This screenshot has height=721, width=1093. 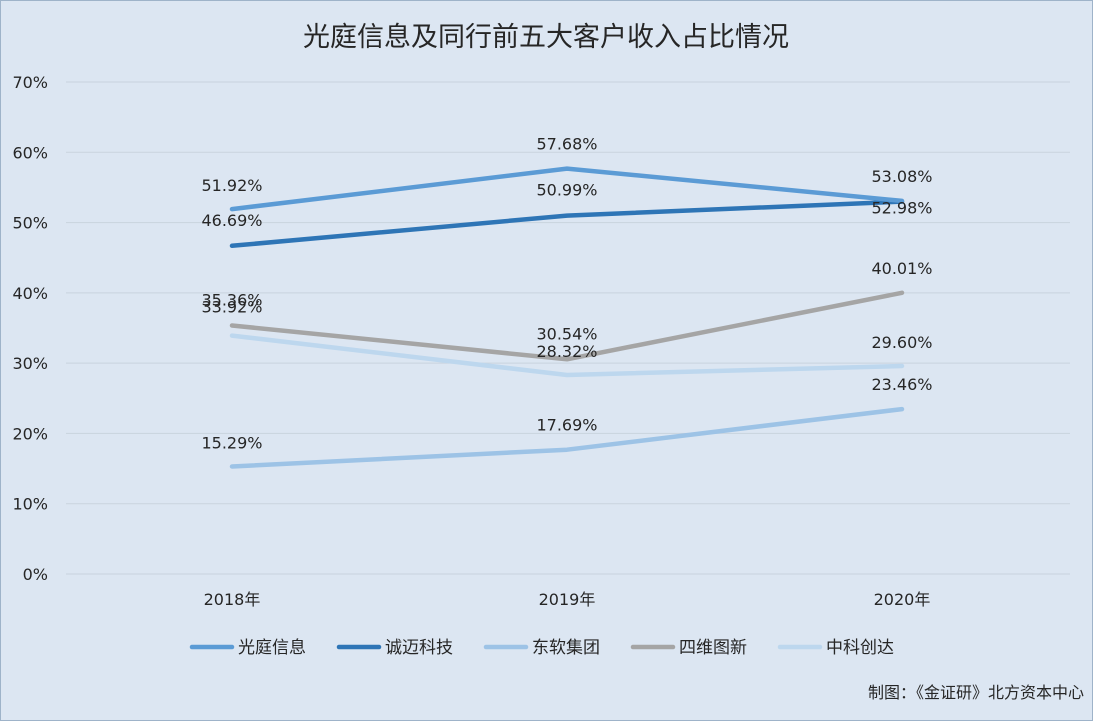 I want to click on y-tick-label: 30%, so click(x=30, y=363).